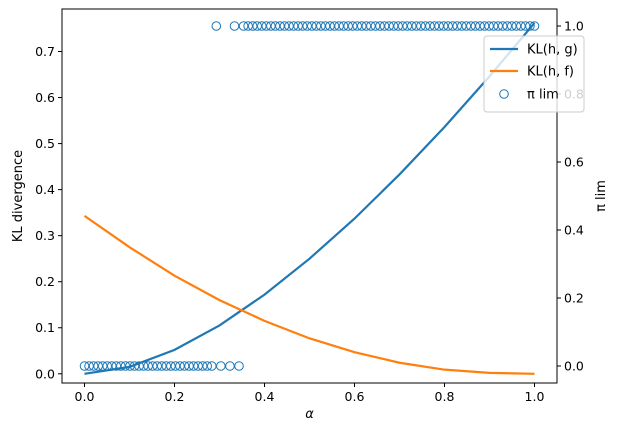 The height and width of the screenshot is (432, 619). Describe the element at coordinates (175, 396) in the screenshot. I see `x-tick-label: 0.2` at that location.